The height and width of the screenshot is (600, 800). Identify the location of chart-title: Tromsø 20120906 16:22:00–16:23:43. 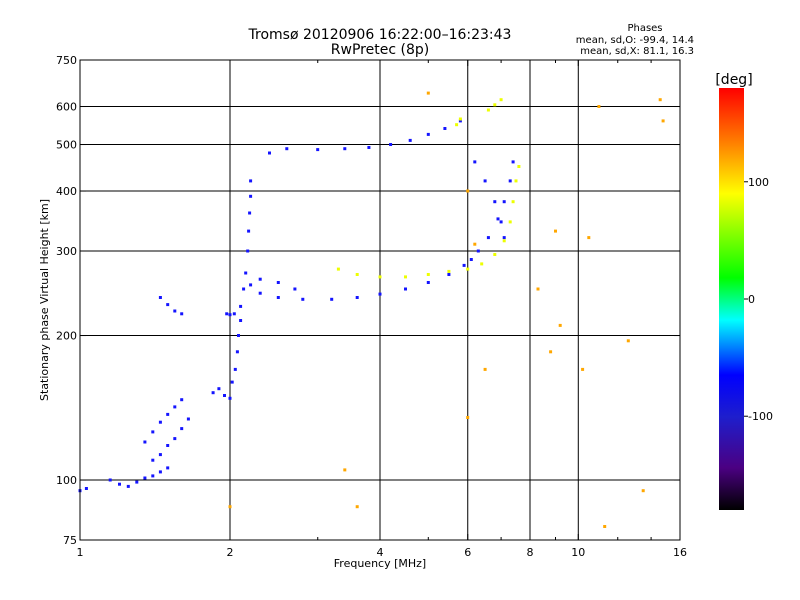
(380, 35).